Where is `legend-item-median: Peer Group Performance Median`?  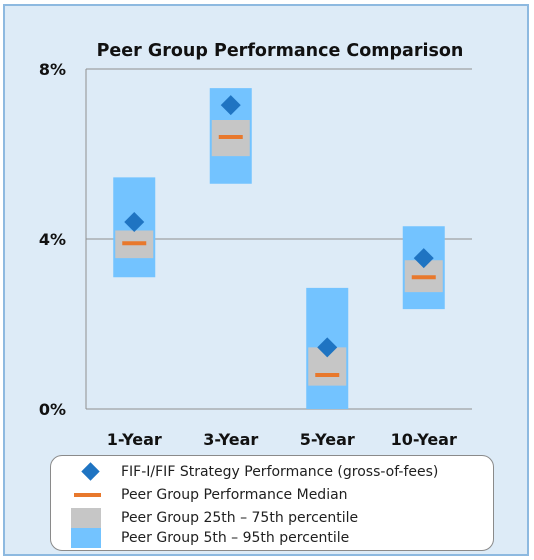
legend-item-median: Peer Group Performance Median is located at coordinates (199, 495).